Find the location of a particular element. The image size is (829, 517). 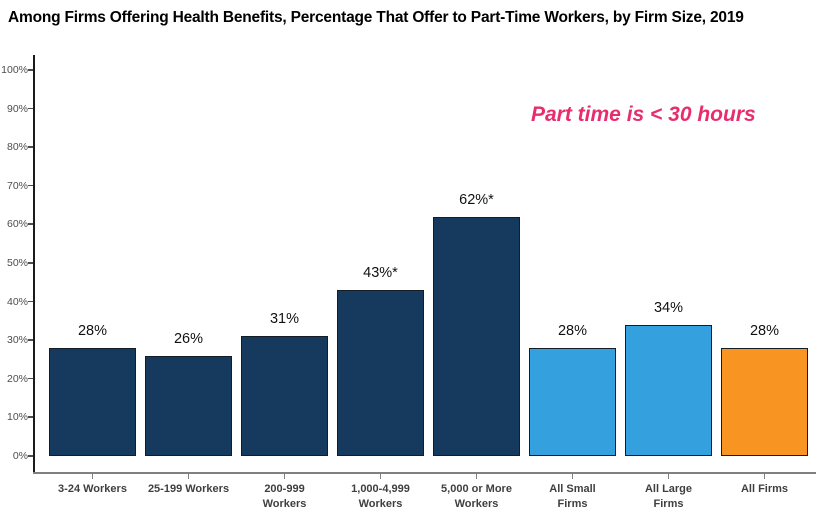

bar-1,000-4,999-workers is located at coordinates (380, 373).